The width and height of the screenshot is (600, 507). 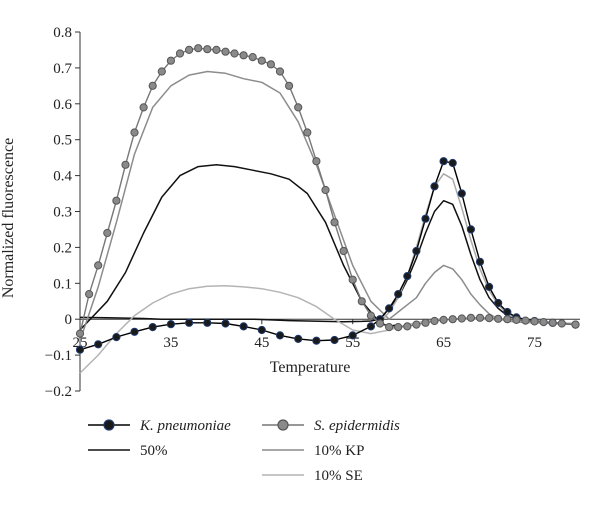 What do you see at coordinates (357, 426) in the screenshot?
I see `legend-label: S. epidermidis` at bounding box center [357, 426].